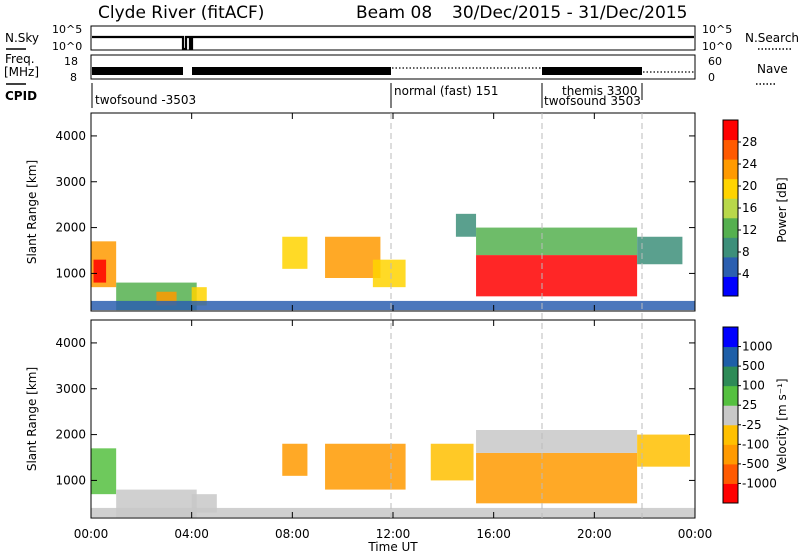  What do you see at coordinates (70, 435) in the screenshot?
I see `velocity-y-tick-label: 2000` at bounding box center [70, 435].